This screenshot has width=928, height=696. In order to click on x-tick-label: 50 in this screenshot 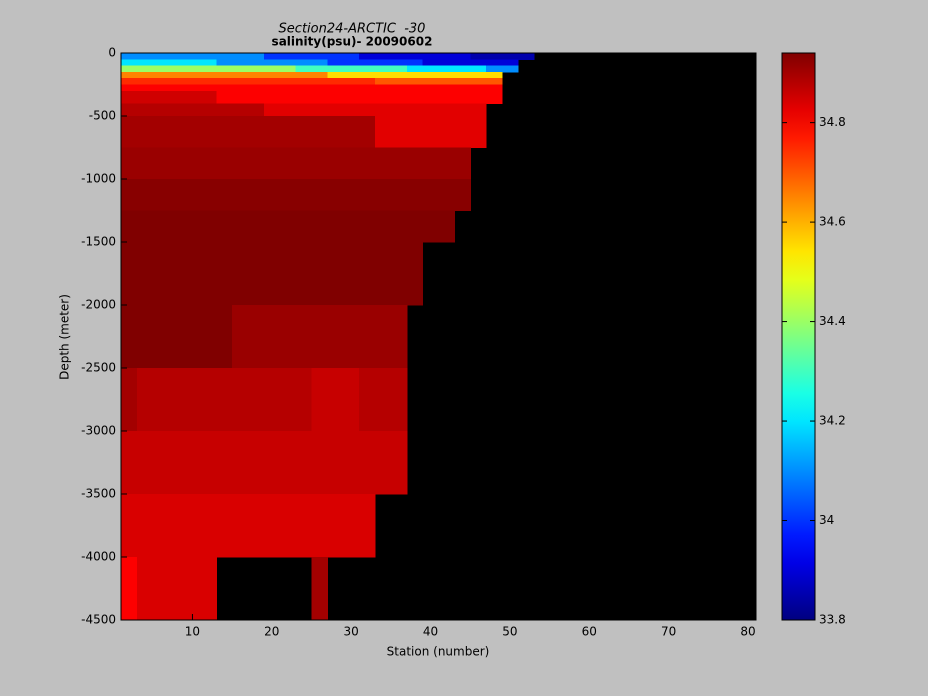, I will do `click(509, 632)`.